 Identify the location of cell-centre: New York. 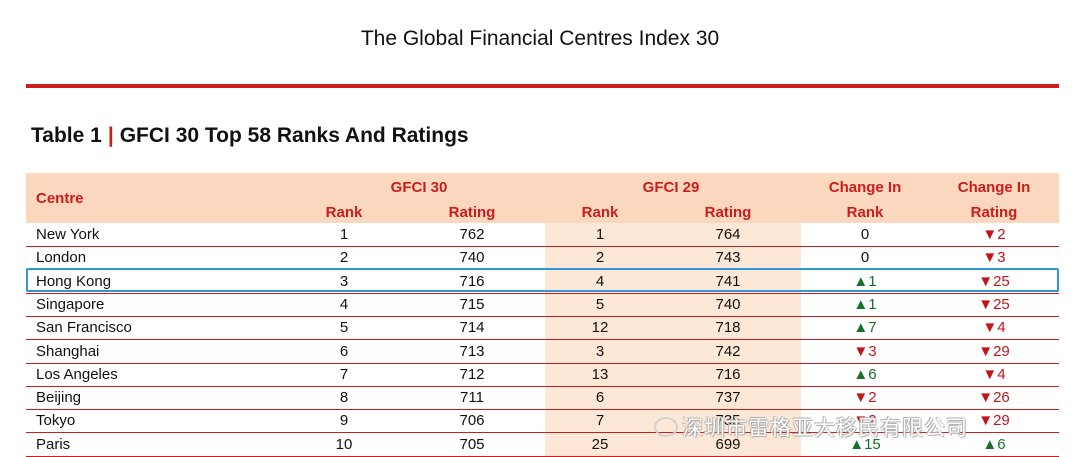
(68, 234).